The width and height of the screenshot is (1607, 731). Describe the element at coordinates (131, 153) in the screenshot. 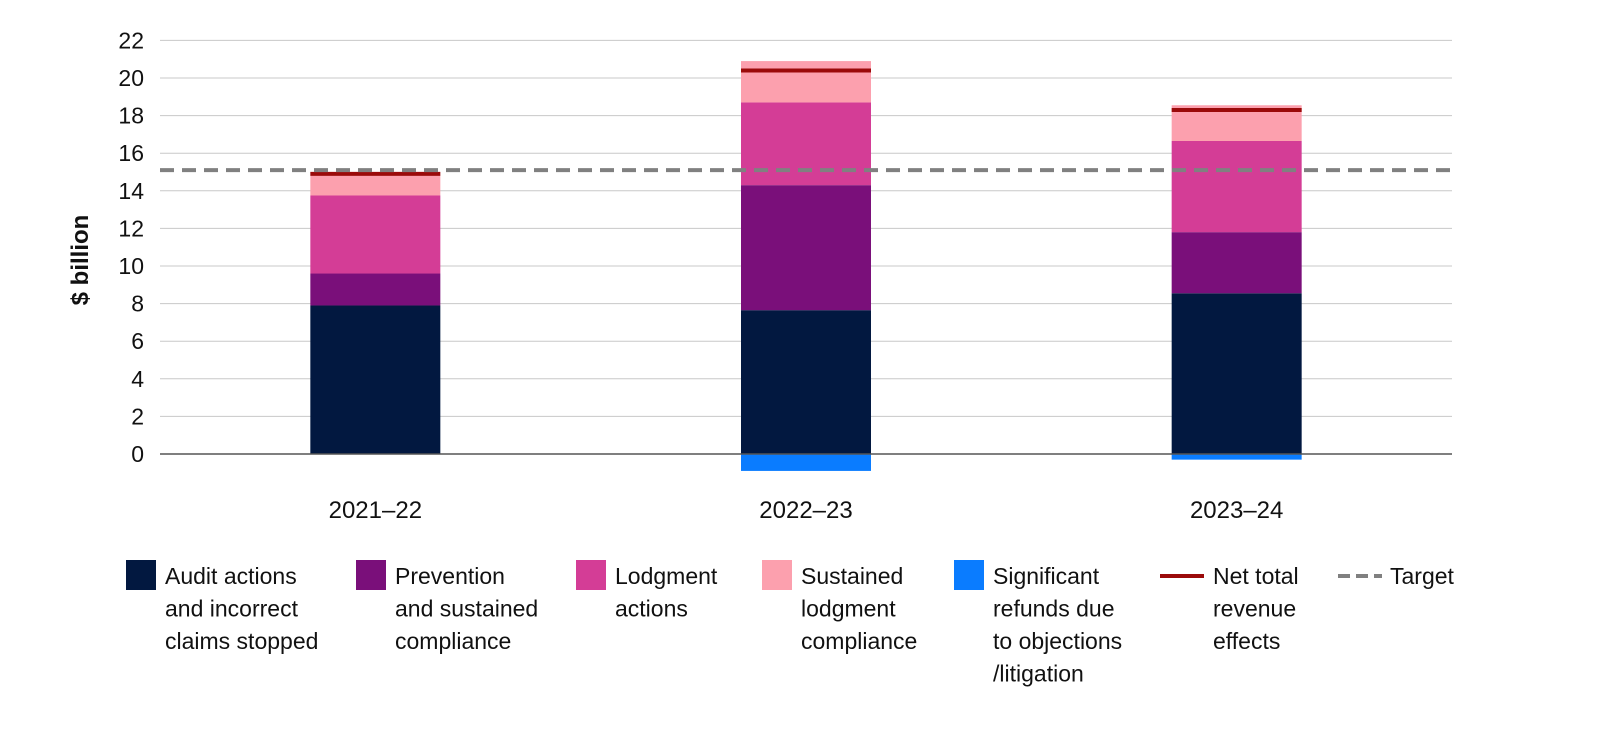

I see `y-tick-label: 16` at that location.